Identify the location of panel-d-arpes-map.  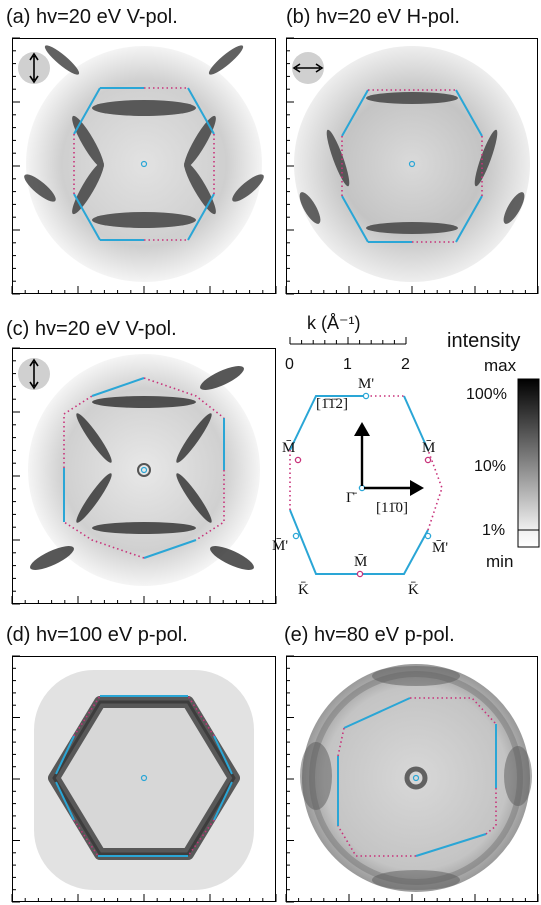
(144, 779).